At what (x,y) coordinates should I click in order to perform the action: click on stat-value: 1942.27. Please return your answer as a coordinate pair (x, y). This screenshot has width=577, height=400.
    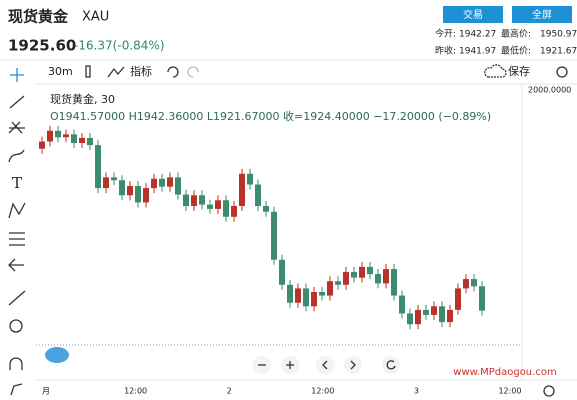
    Looking at the image, I should click on (477, 35).